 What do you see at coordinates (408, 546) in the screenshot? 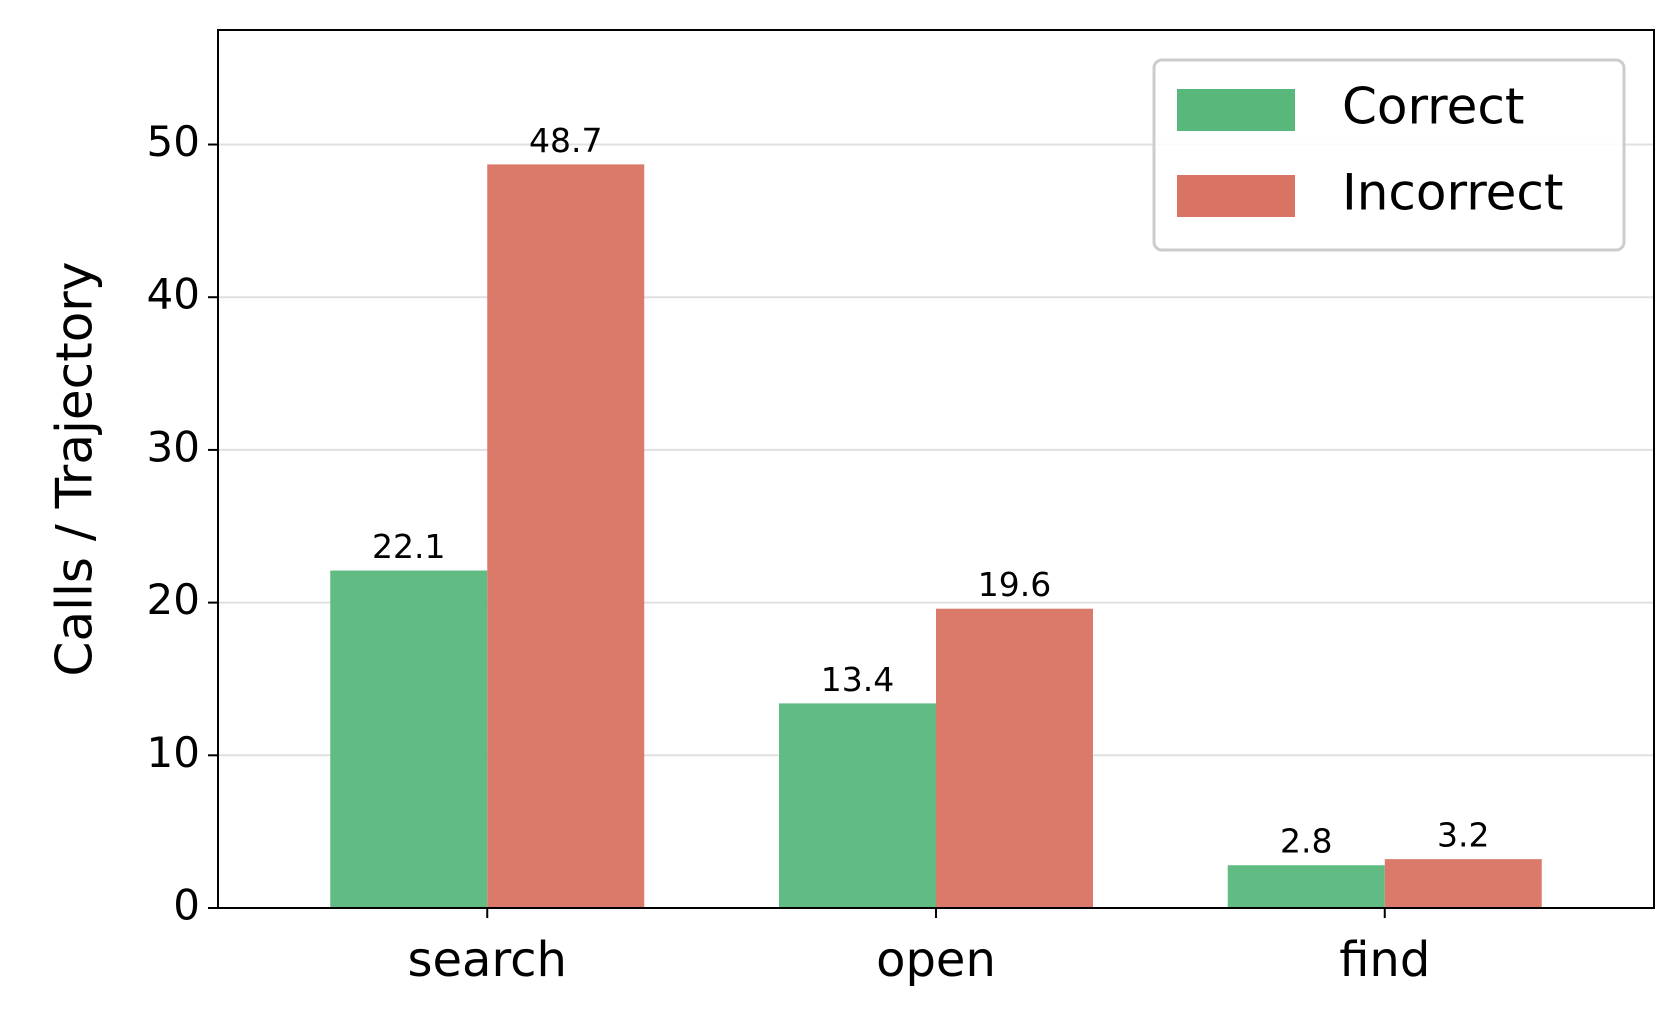
I see `value-label: 22.1` at bounding box center [408, 546].